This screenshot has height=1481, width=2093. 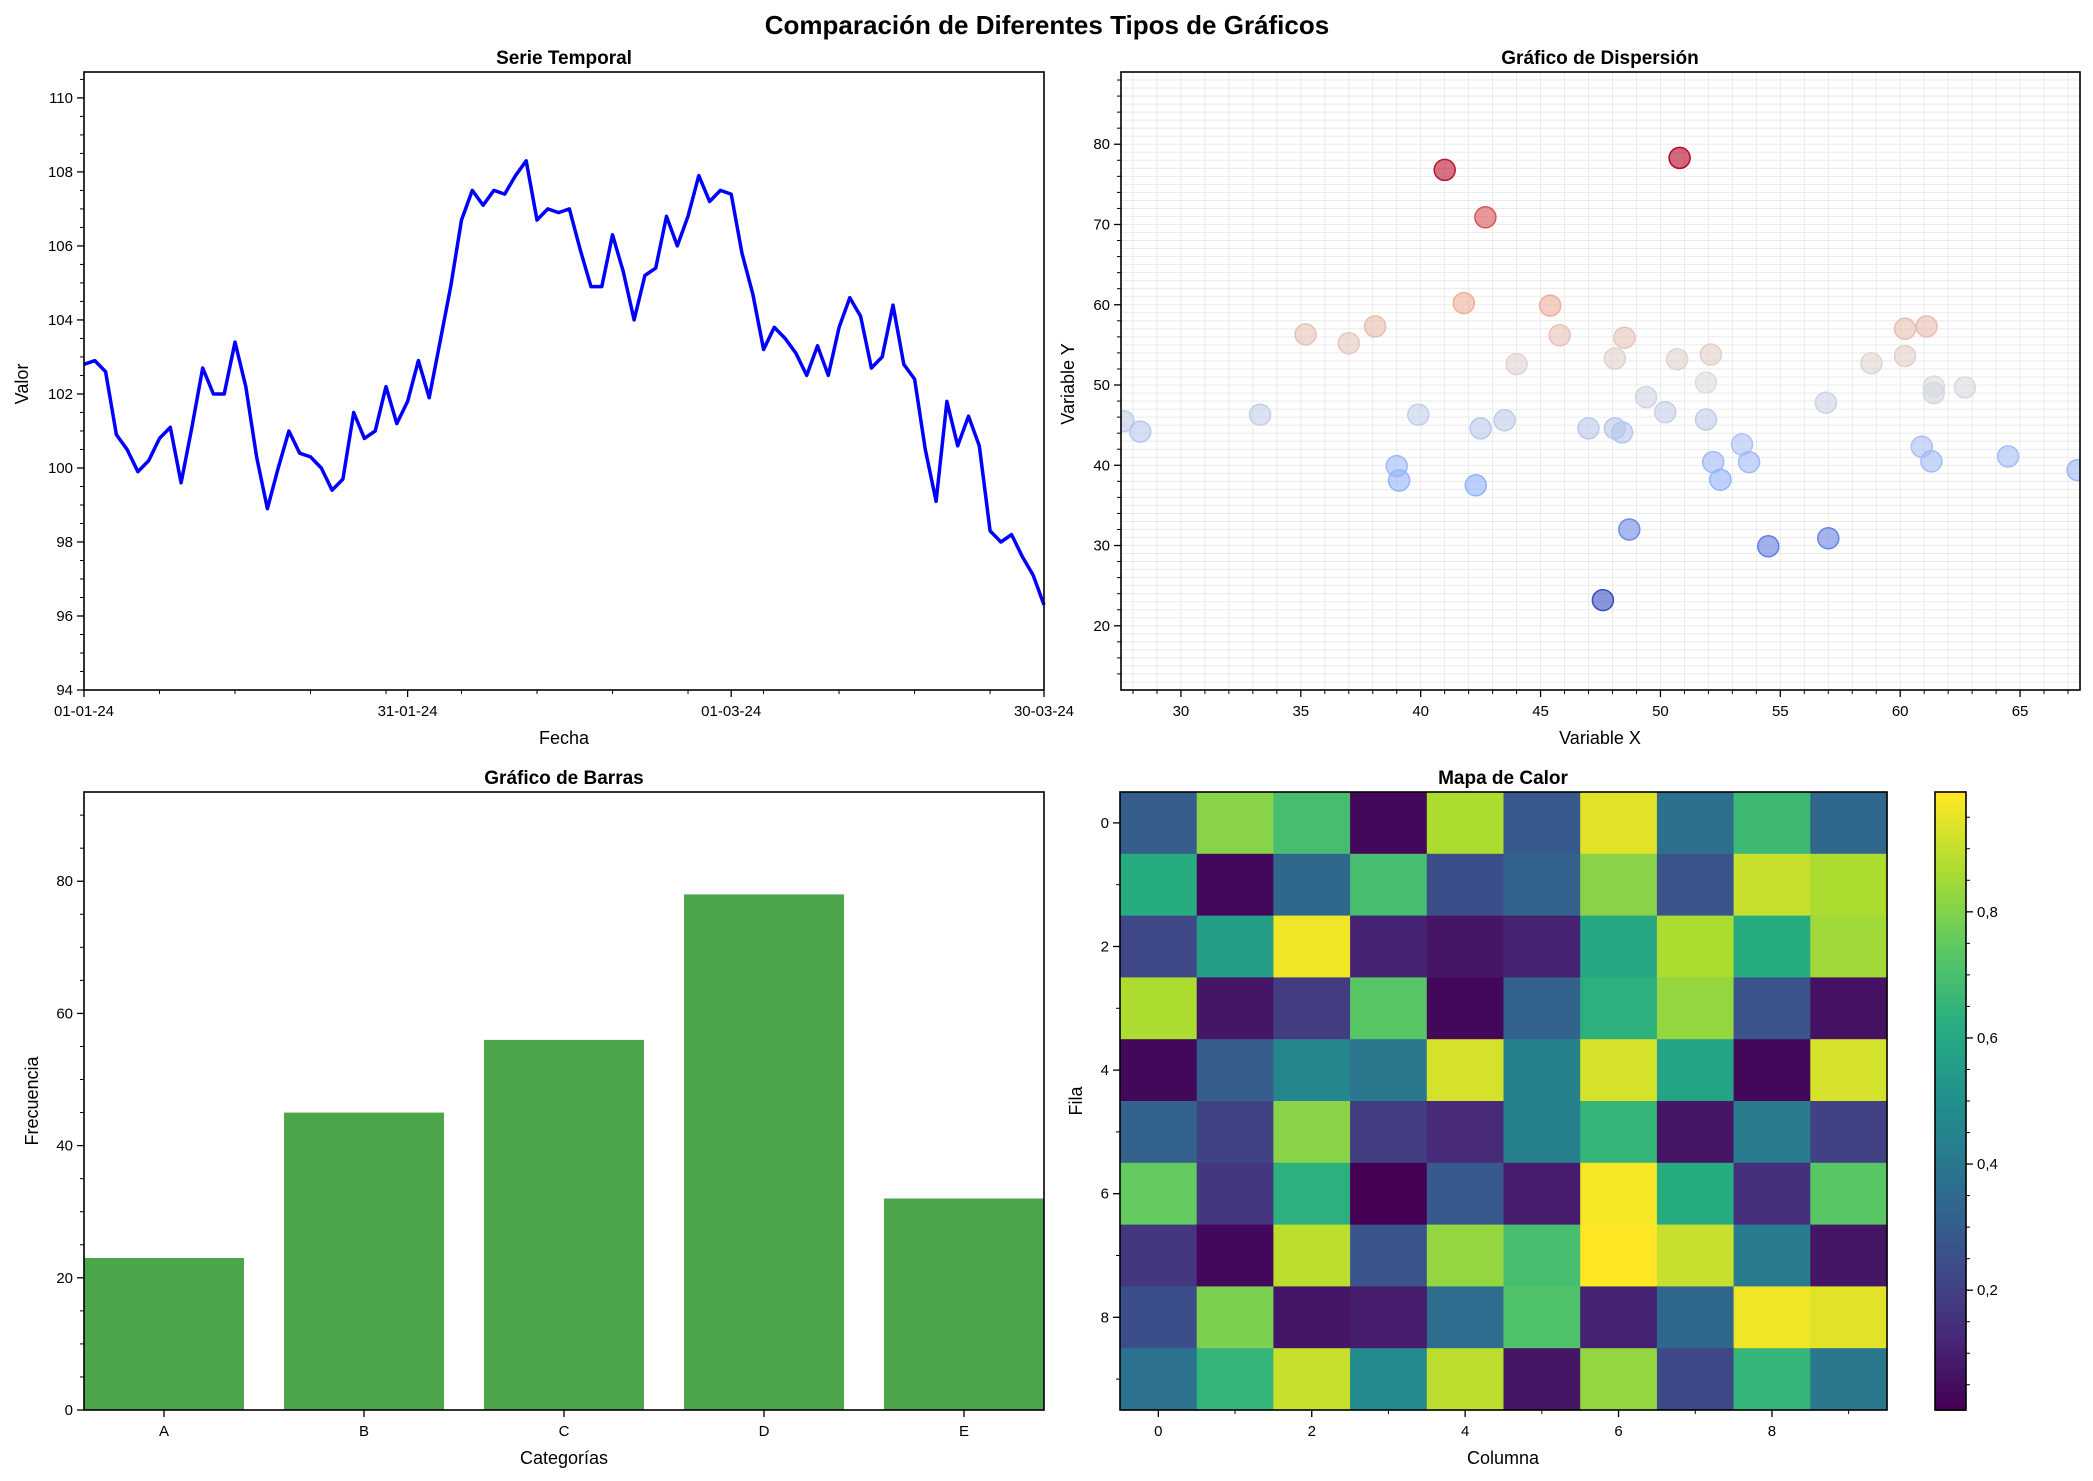 I want to click on scatter-chart-xlabel: Variable X, so click(x=1600, y=738).